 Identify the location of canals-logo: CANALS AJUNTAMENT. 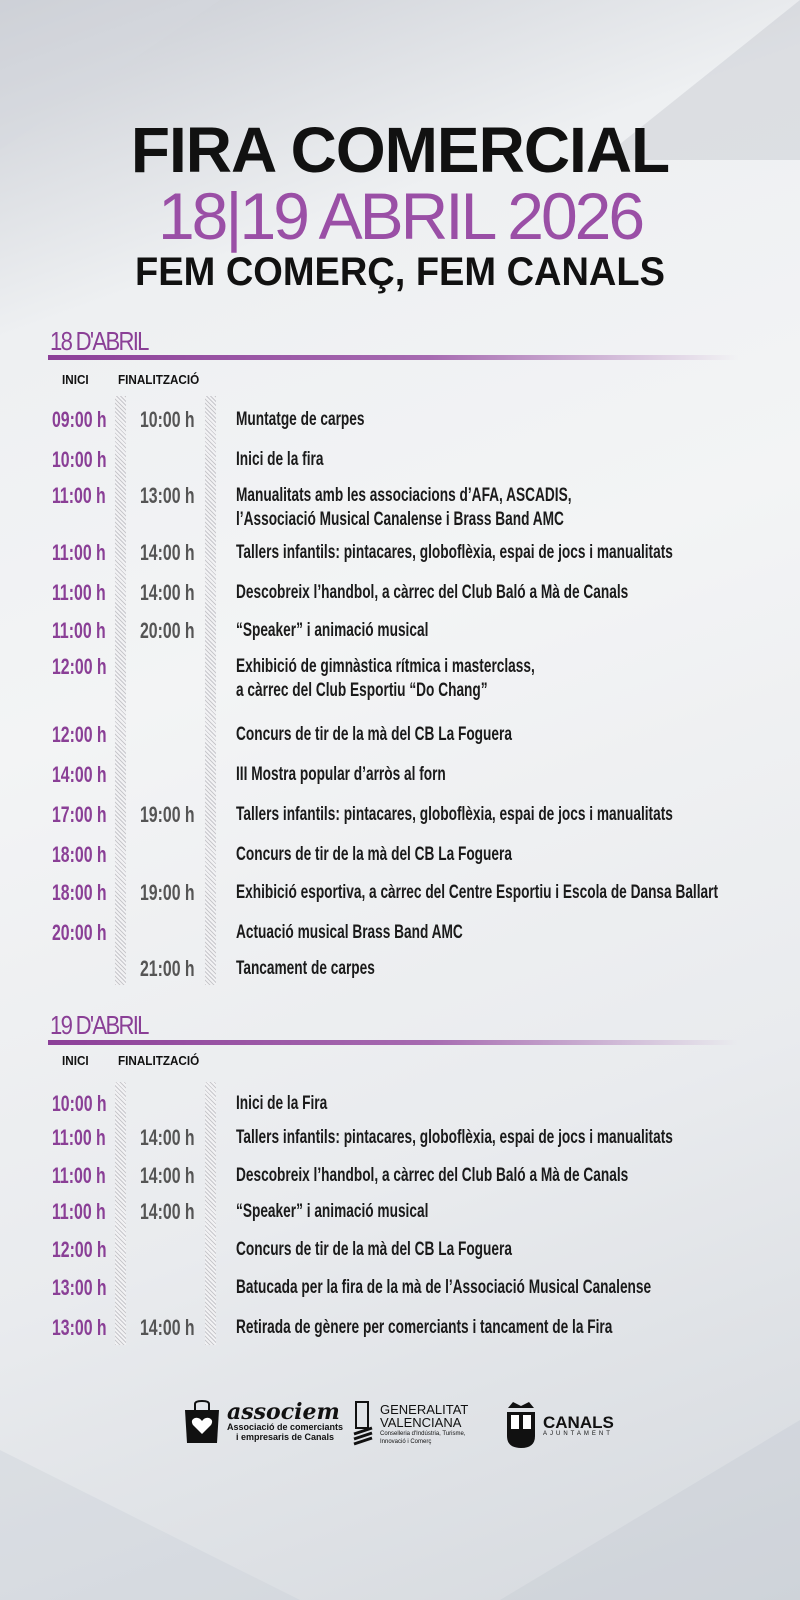
(559, 1425).